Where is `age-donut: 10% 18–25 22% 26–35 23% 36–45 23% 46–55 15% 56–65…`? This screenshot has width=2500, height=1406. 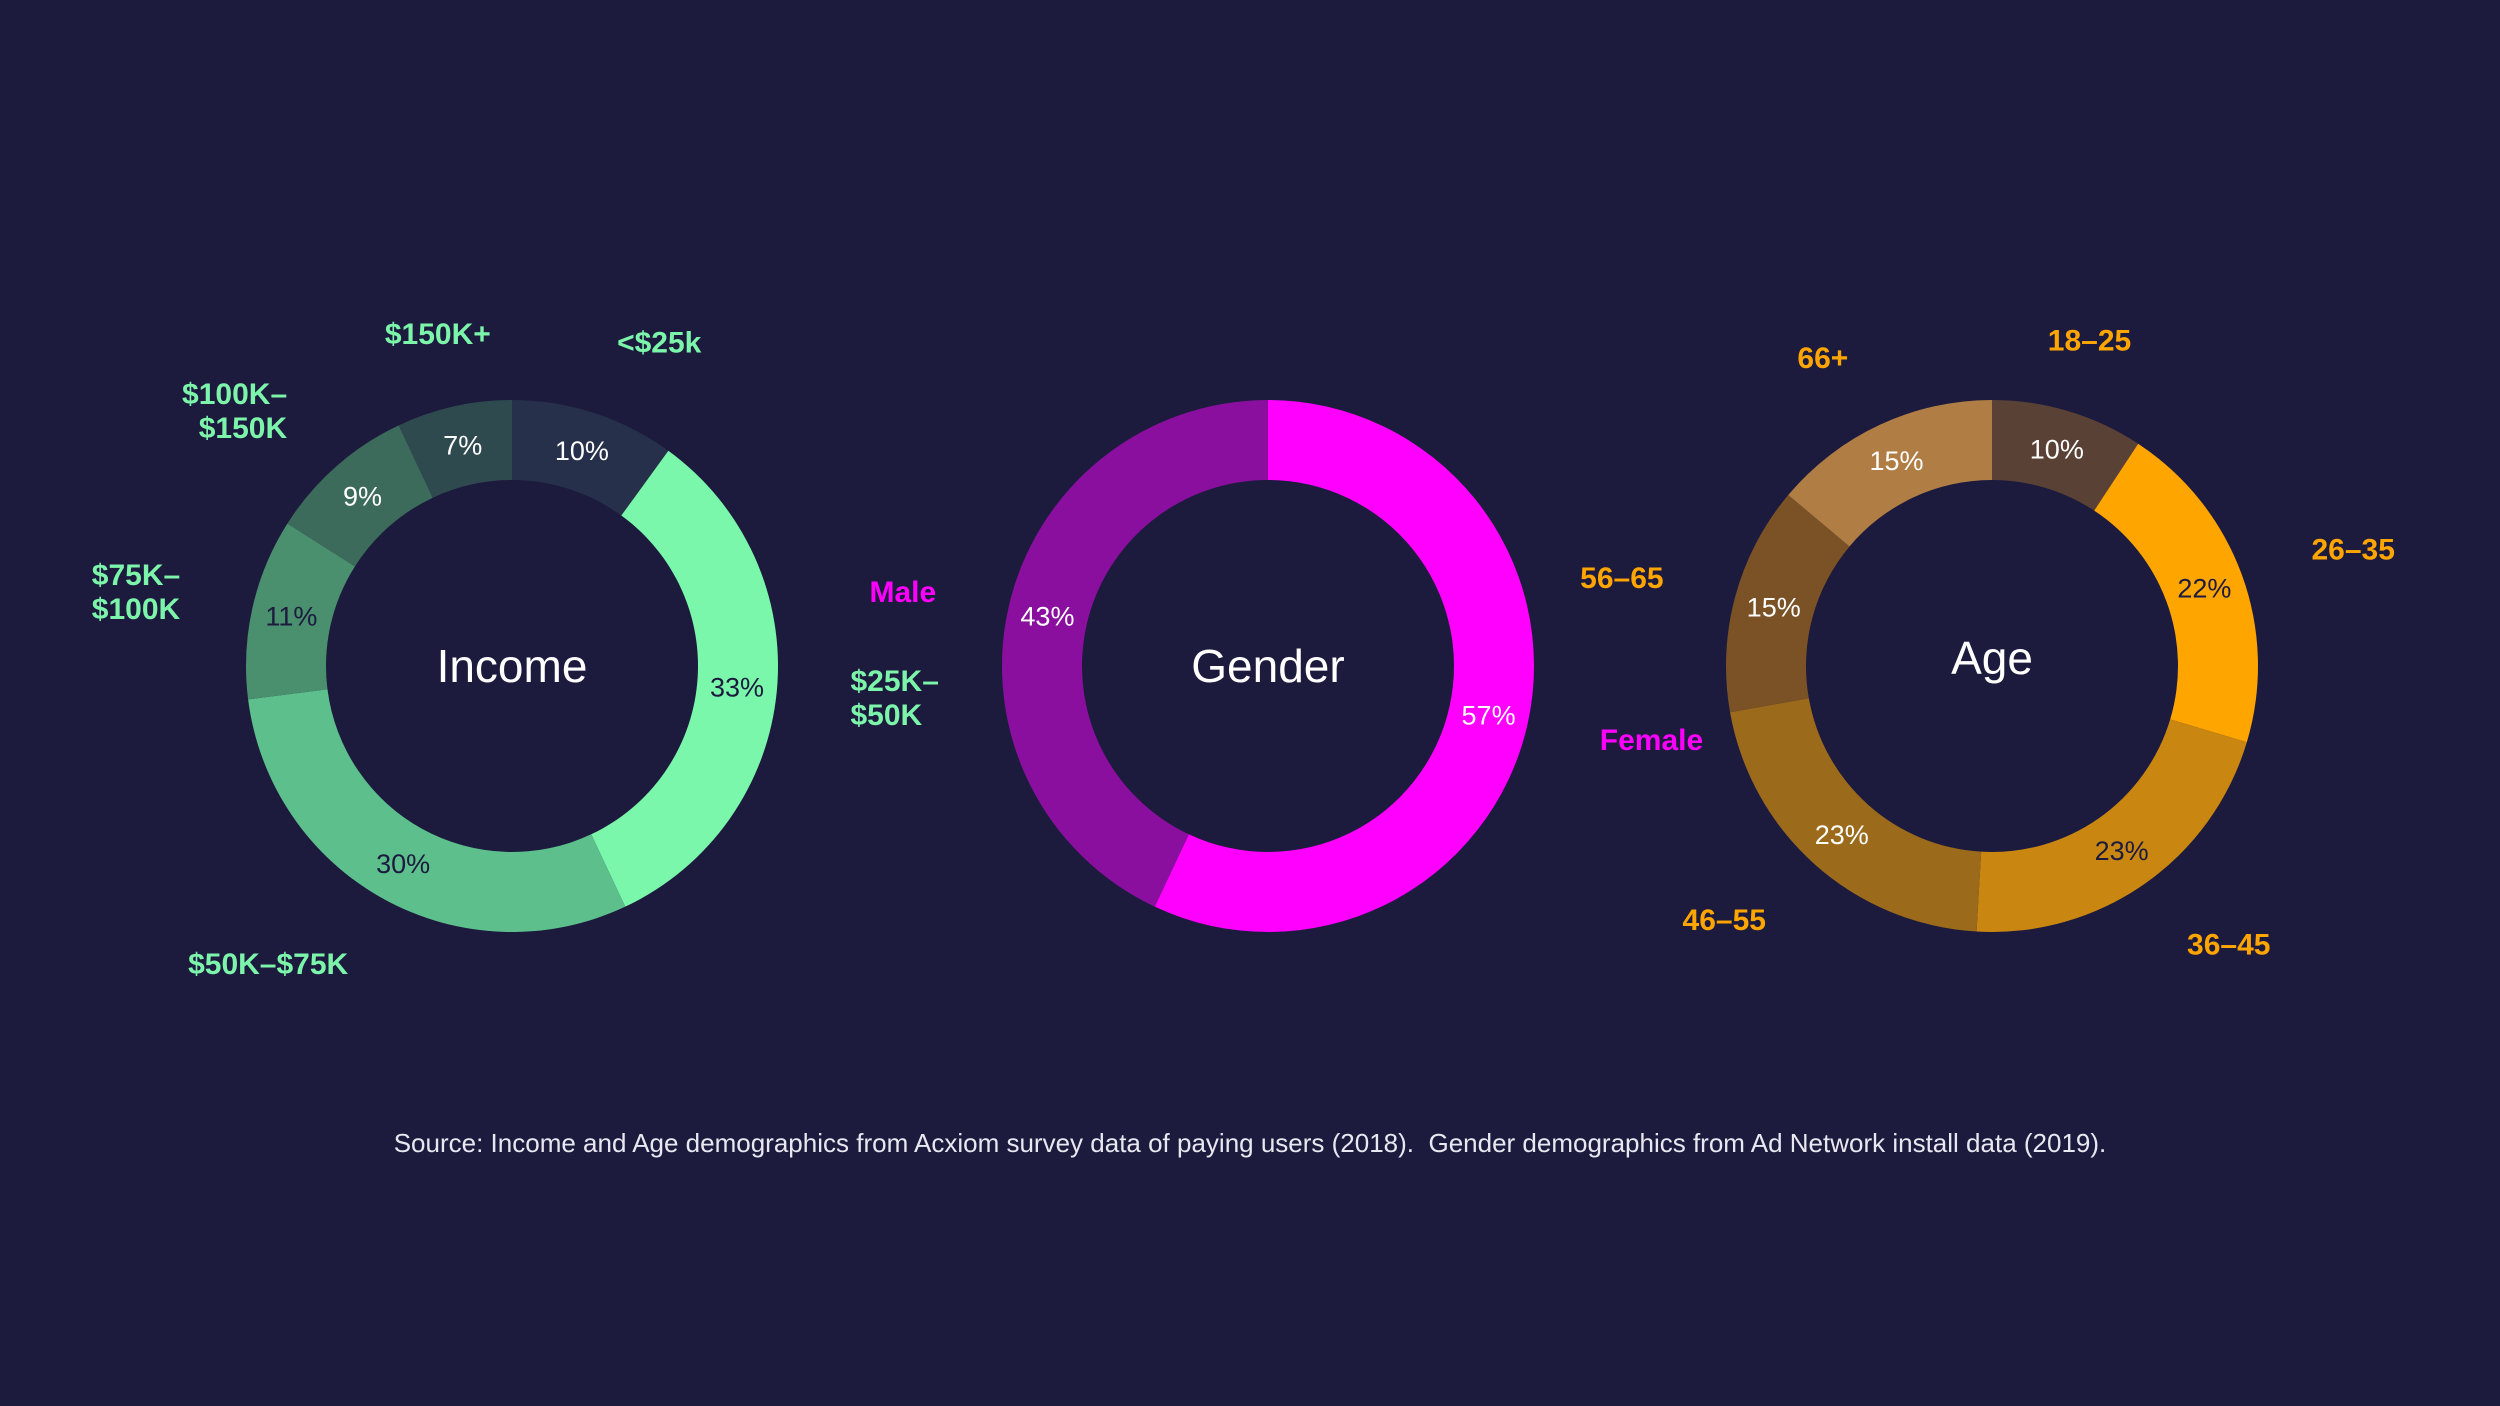 age-donut: 10% 18–25 22% 26–35 23% 36–45 23% 46–55 15% 56–65… is located at coordinates (1987, 642).